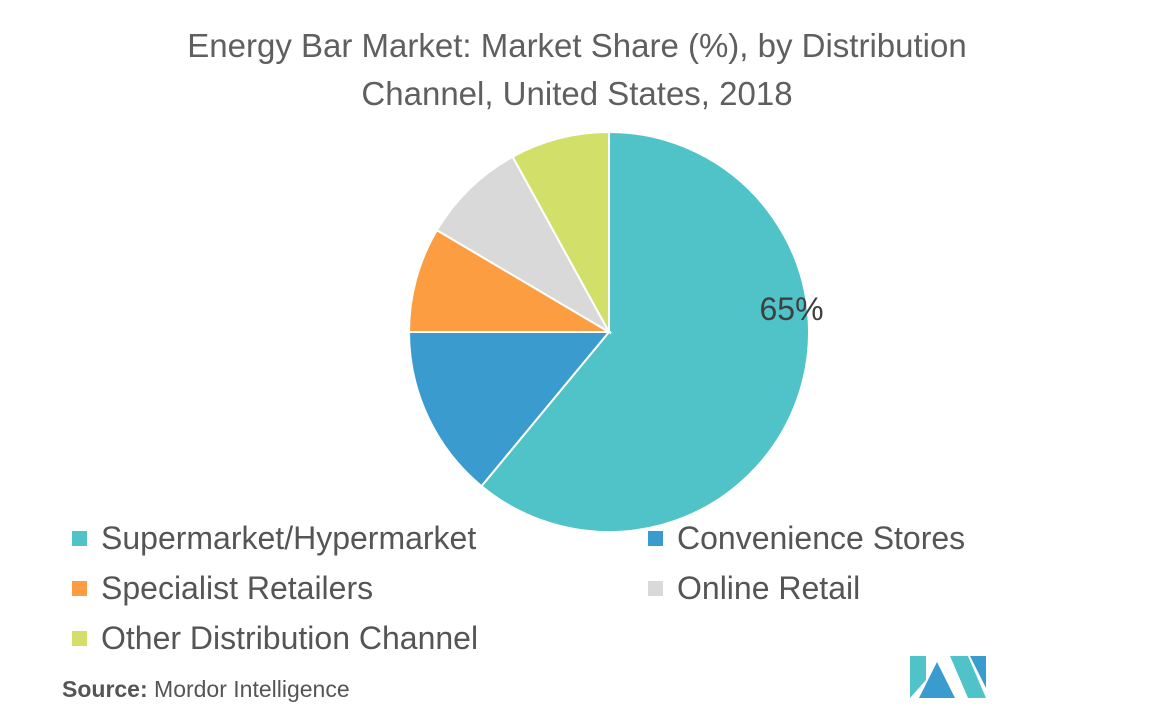 This screenshot has width=1154, height=717. I want to click on chart-title-line-2: Channel, United States, 2018, so click(577, 93).